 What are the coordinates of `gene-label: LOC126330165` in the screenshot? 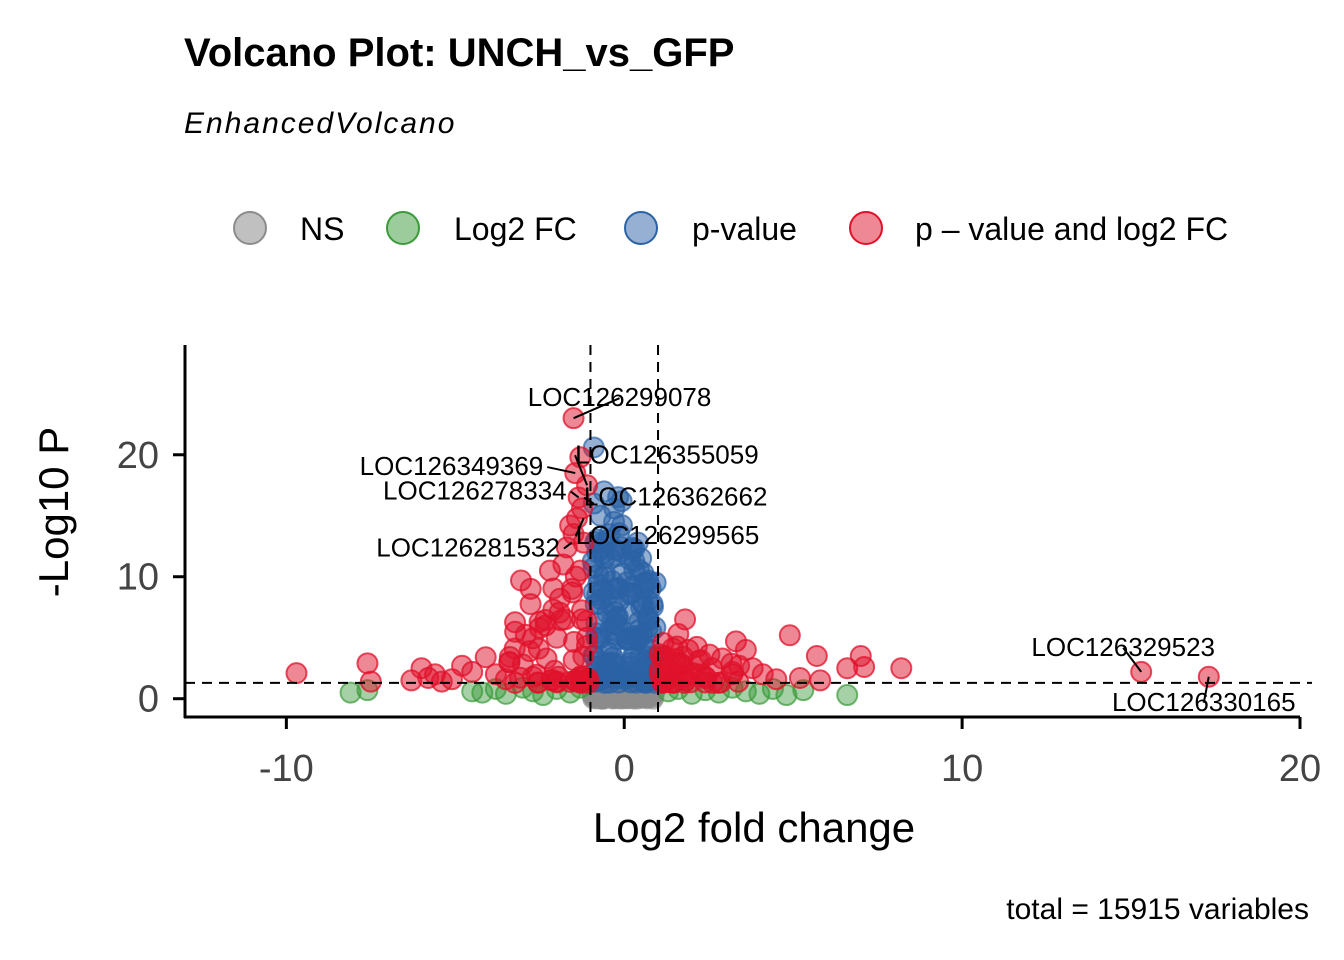 It's located at (1204, 702).